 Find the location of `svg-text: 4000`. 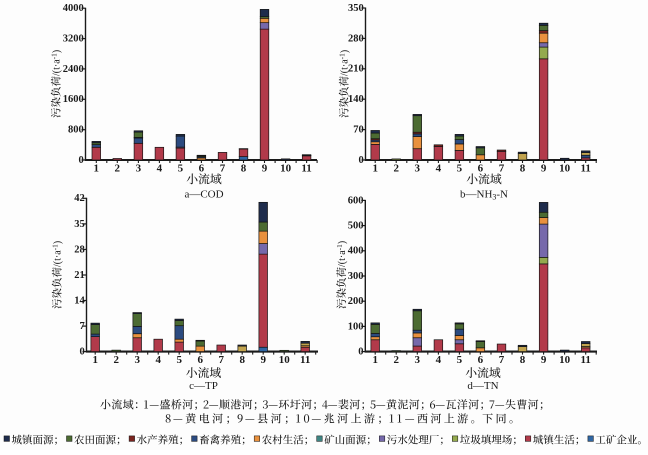

svg-text: 4000 is located at coordinates (73, 8).